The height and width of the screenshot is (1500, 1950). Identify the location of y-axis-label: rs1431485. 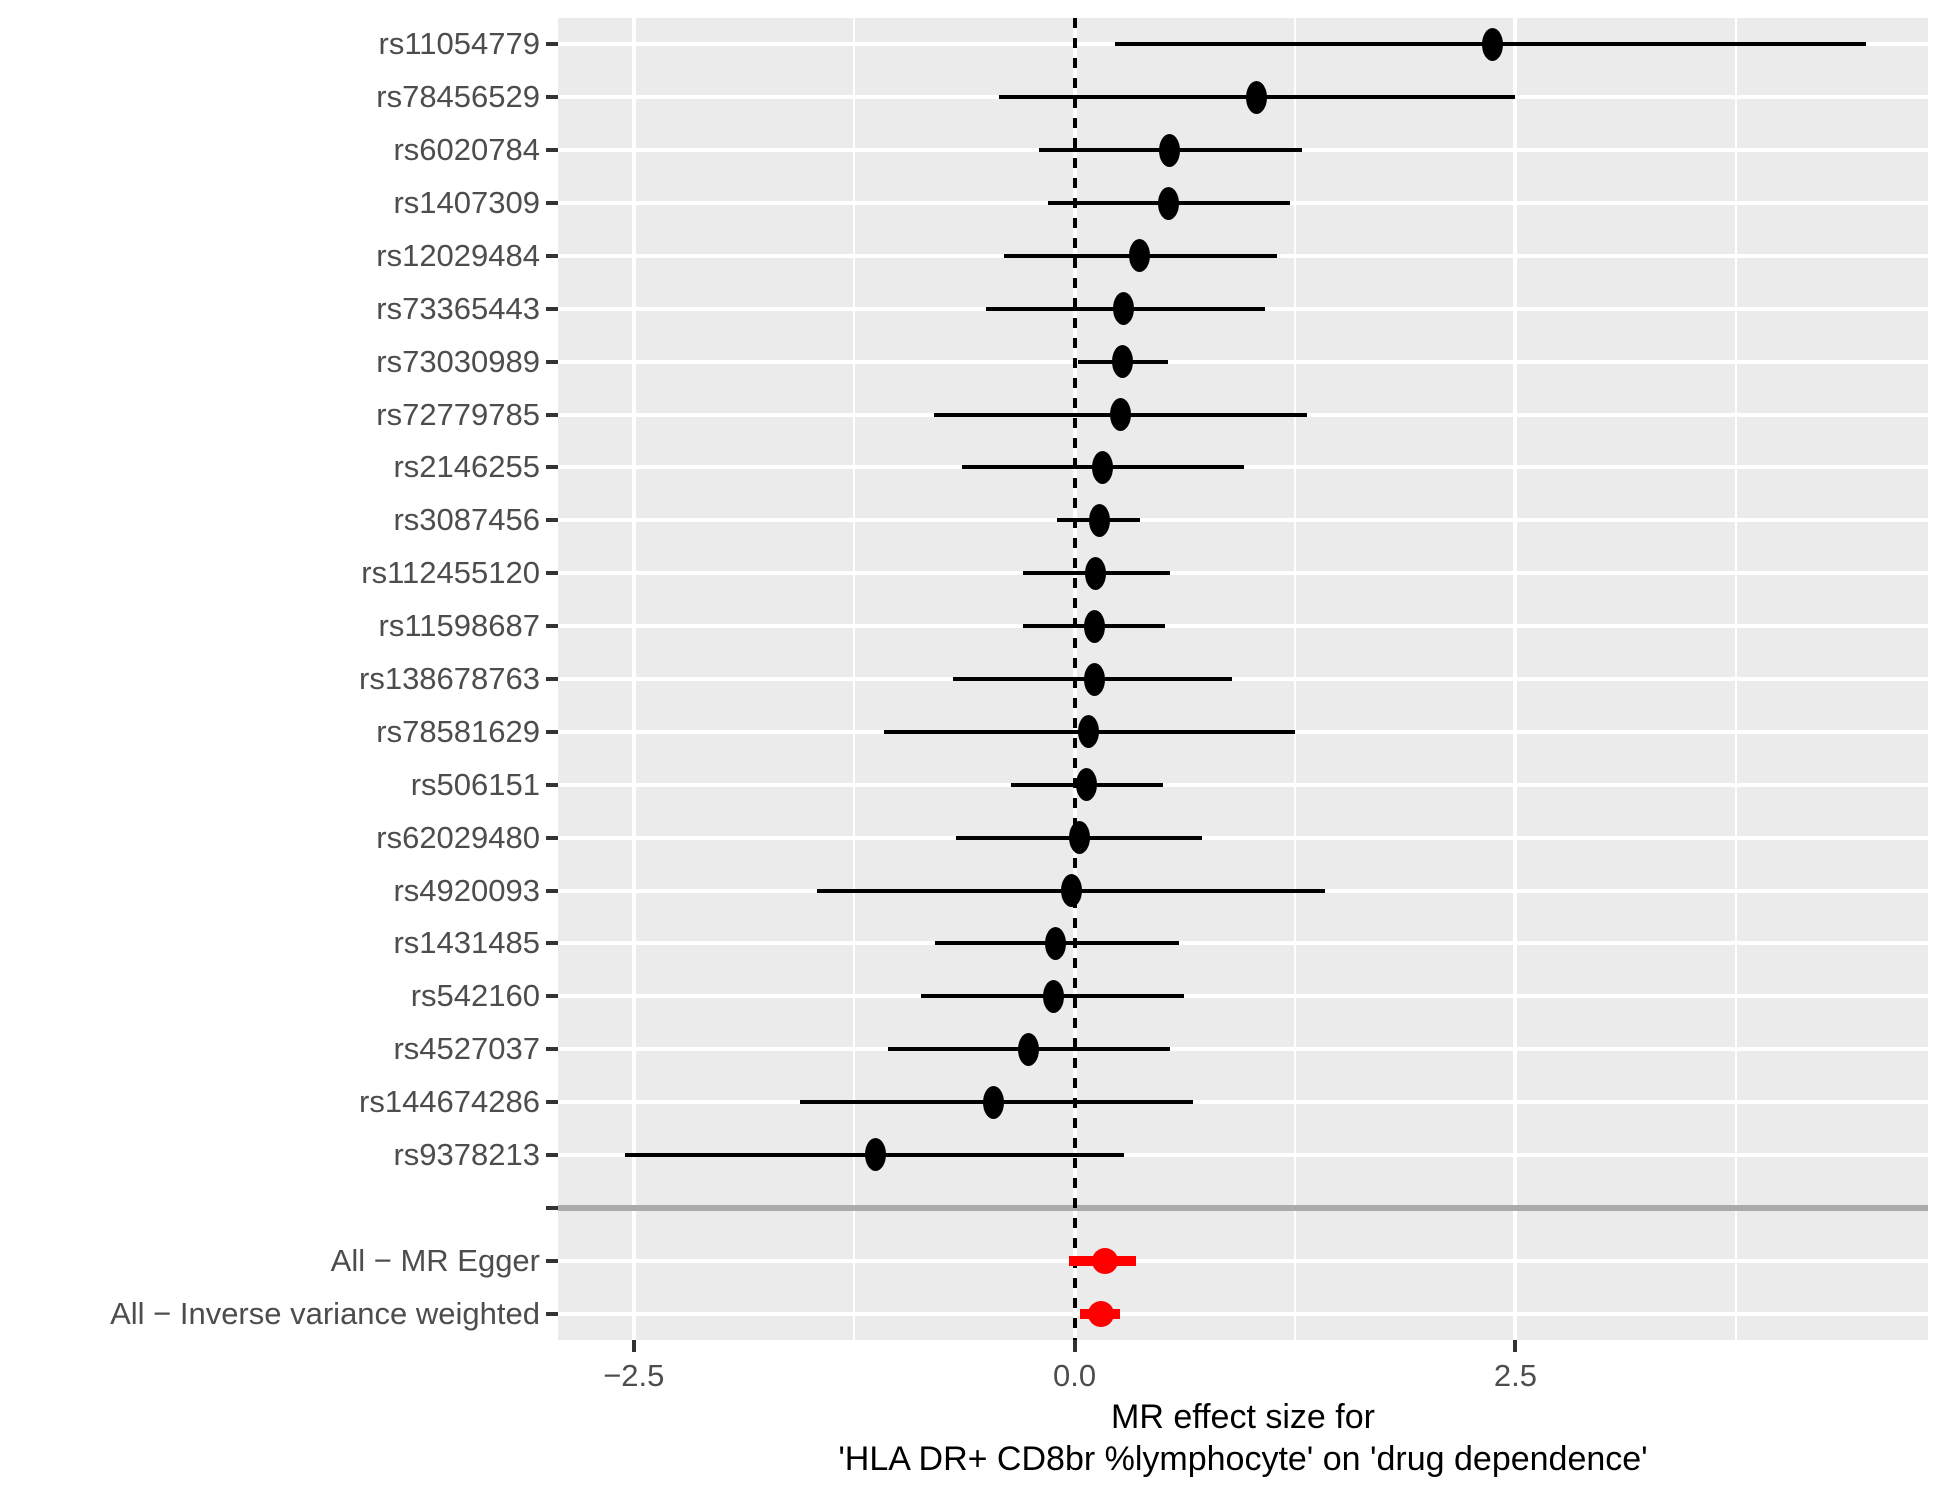
(466, 943).